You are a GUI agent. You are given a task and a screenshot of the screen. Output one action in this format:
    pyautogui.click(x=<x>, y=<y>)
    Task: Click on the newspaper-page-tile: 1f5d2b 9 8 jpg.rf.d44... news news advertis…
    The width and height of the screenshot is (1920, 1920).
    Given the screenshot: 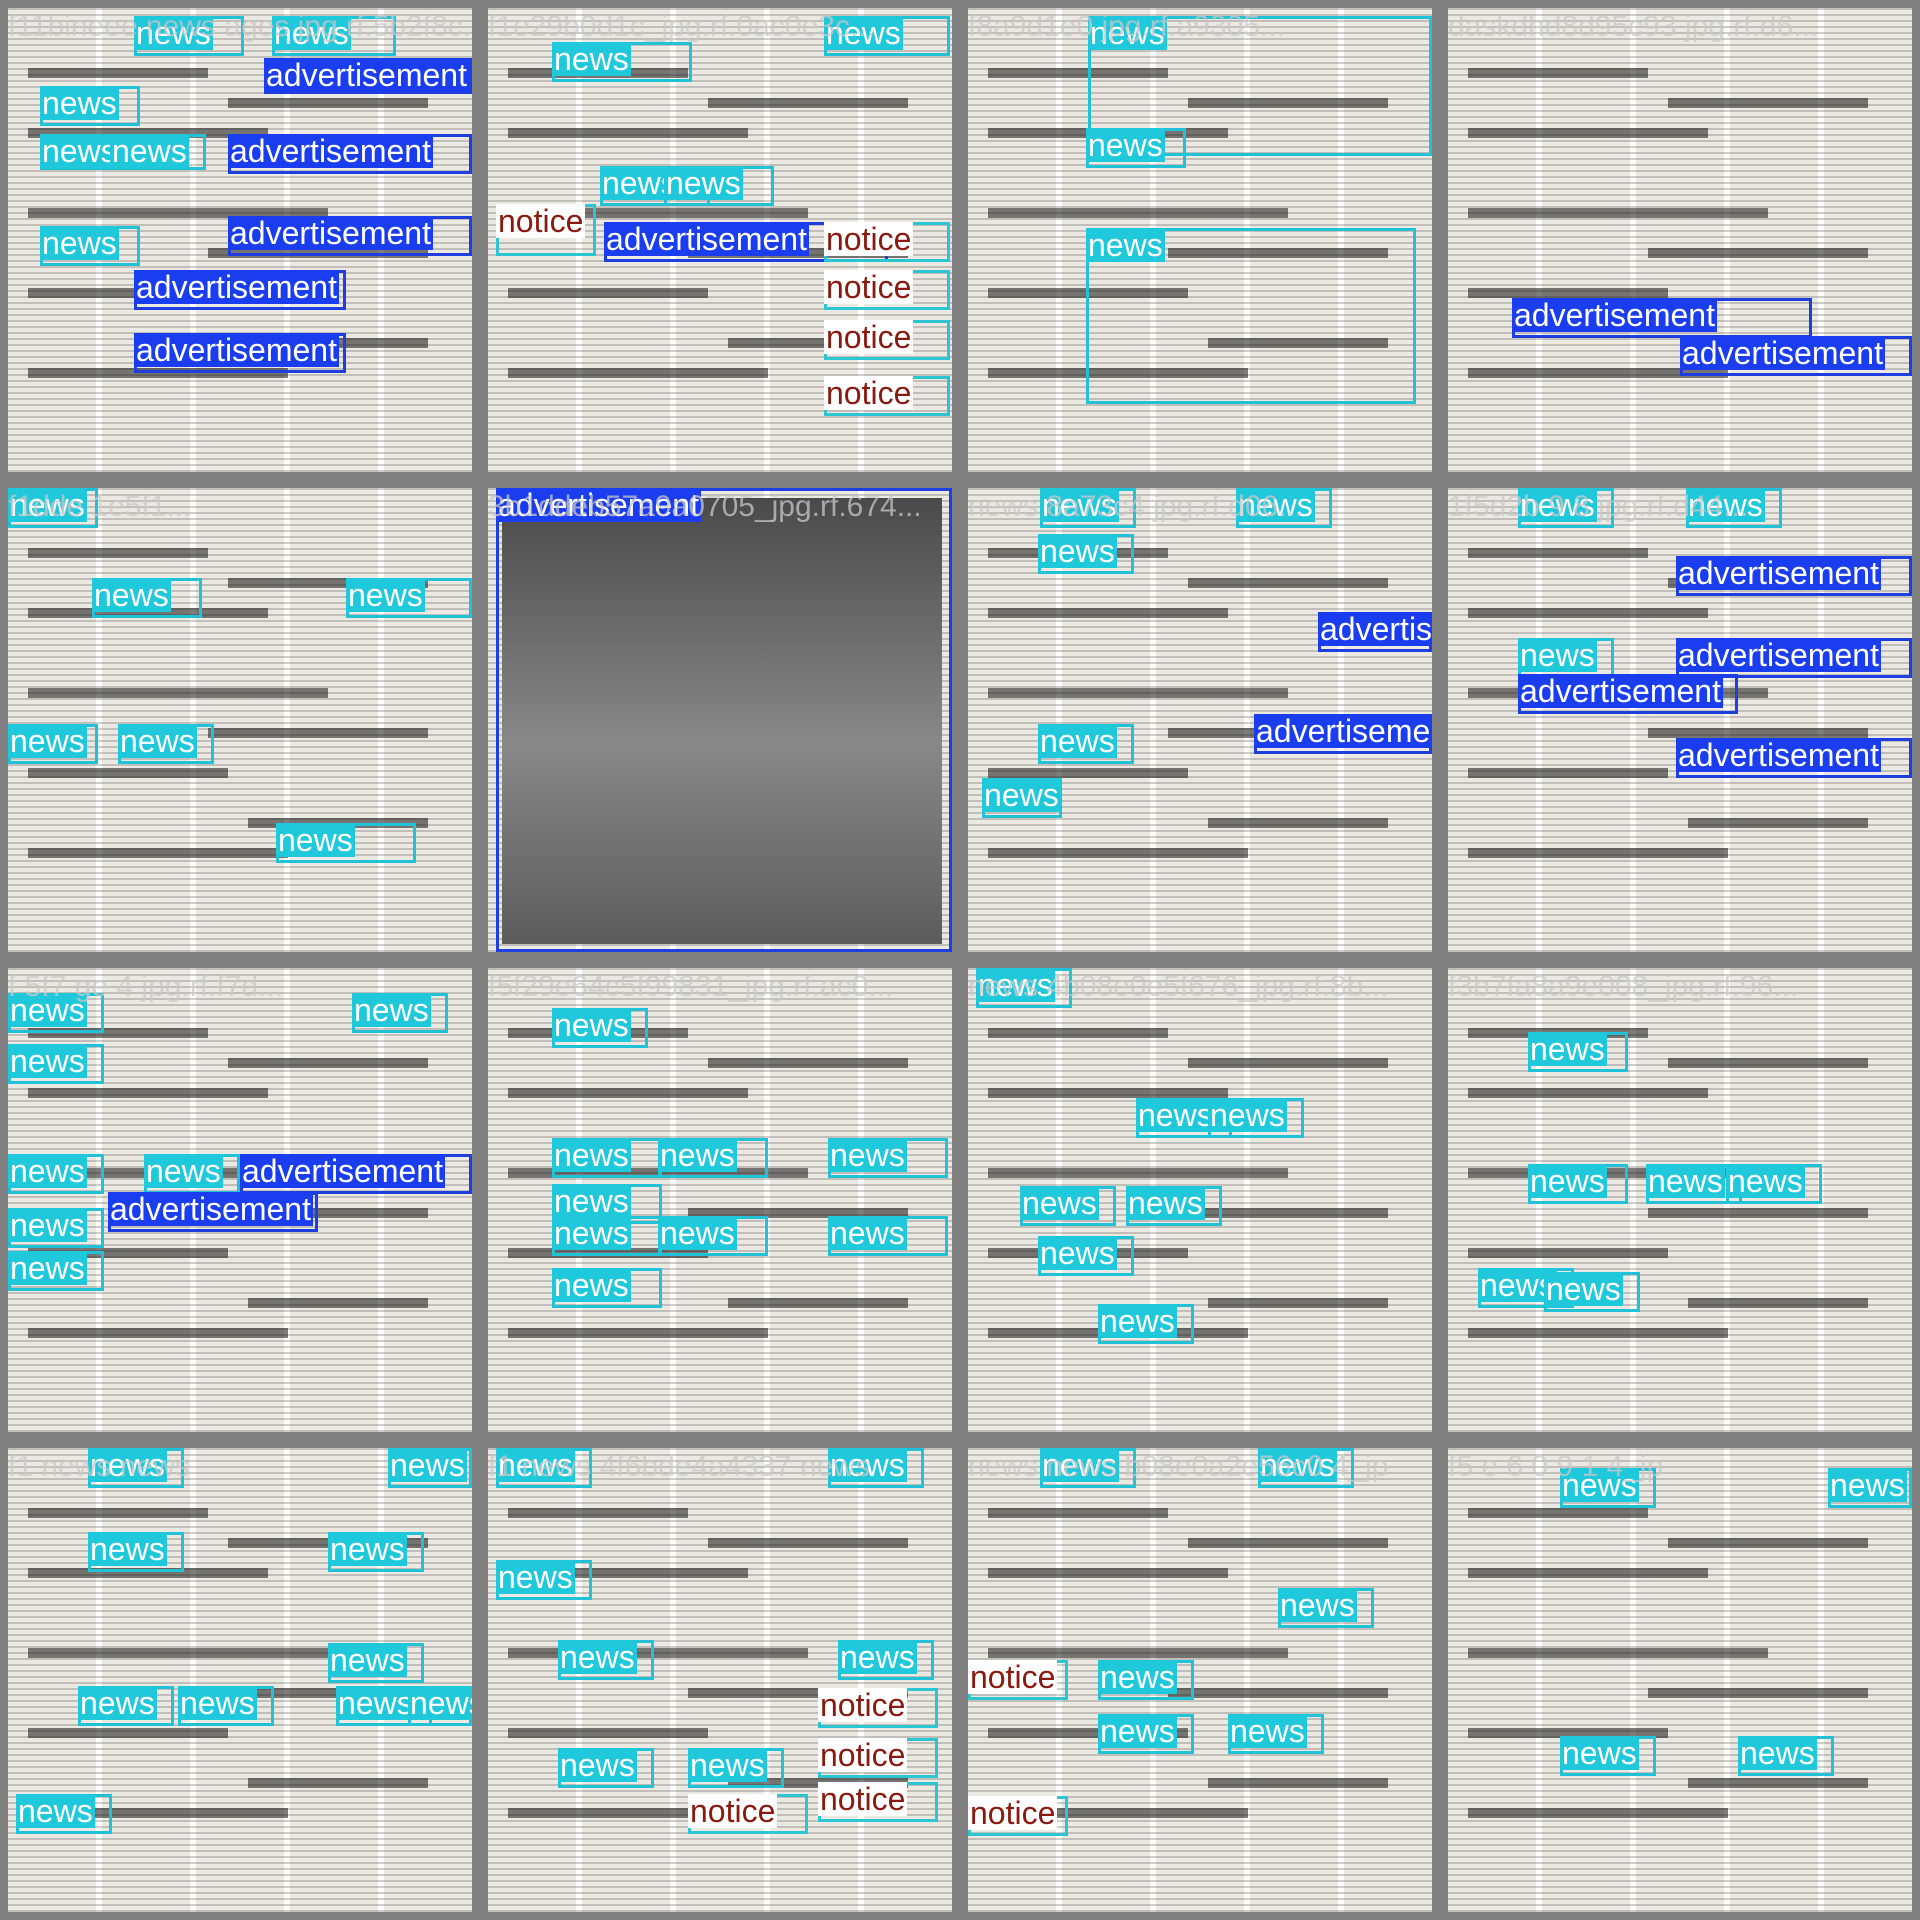 What is the action you would take?
    pyautogui.click(x=1680, y=720)
    